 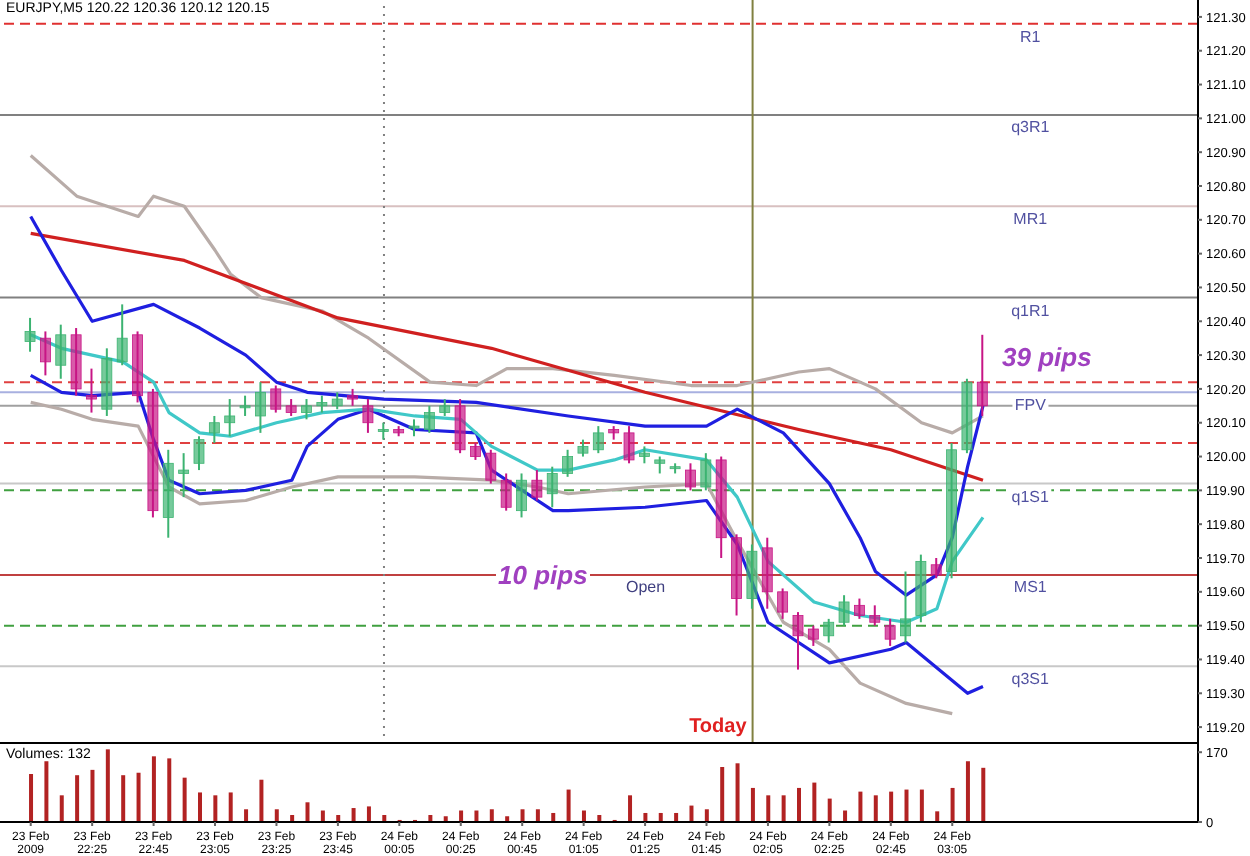 I want to click on ref-line-label: MS1, so click(x=1030, y=587).